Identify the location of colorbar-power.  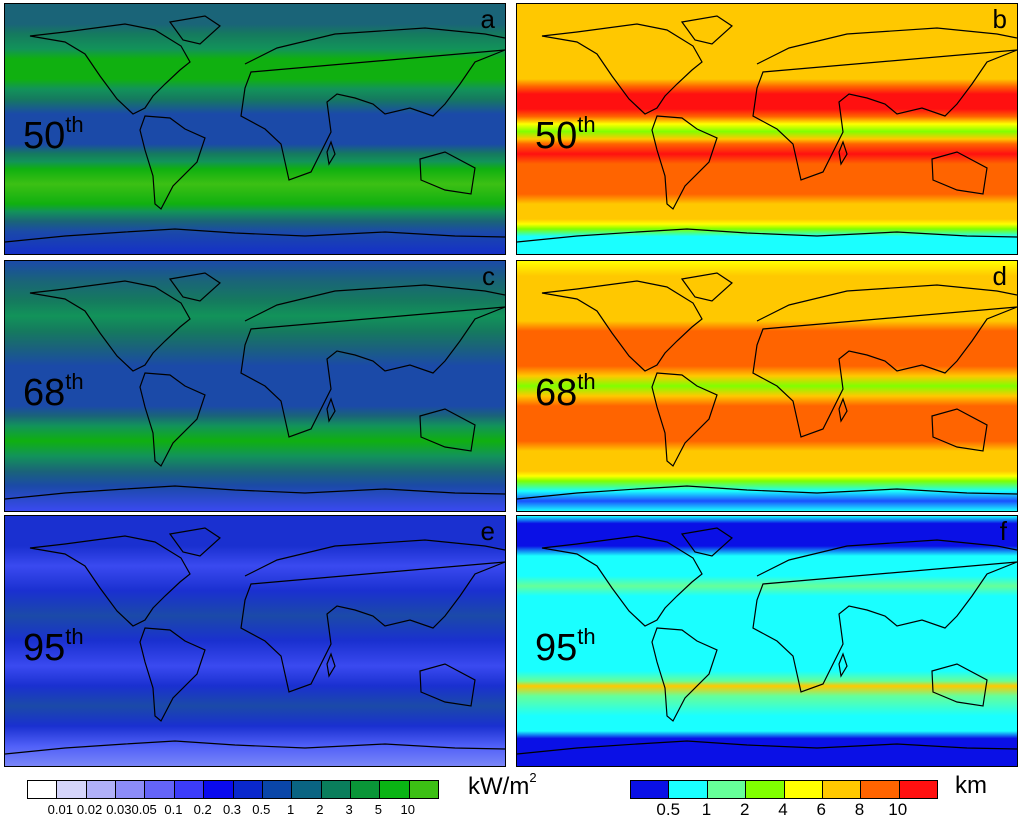
(233, 789).